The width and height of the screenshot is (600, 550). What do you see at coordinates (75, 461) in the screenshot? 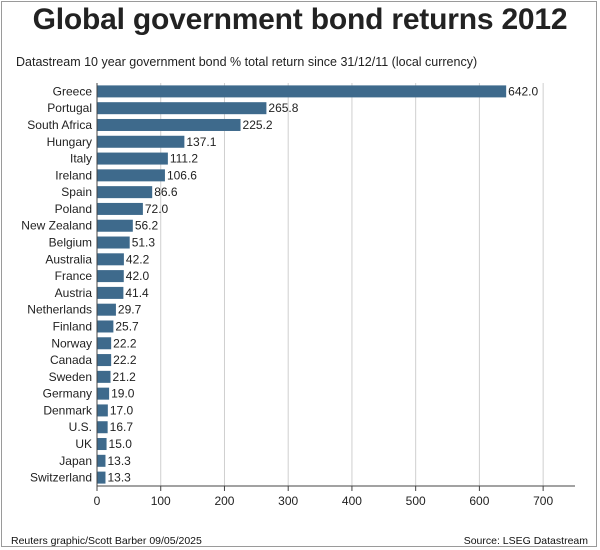
I see `category-label: Japan` at bounding box center [75, 461].